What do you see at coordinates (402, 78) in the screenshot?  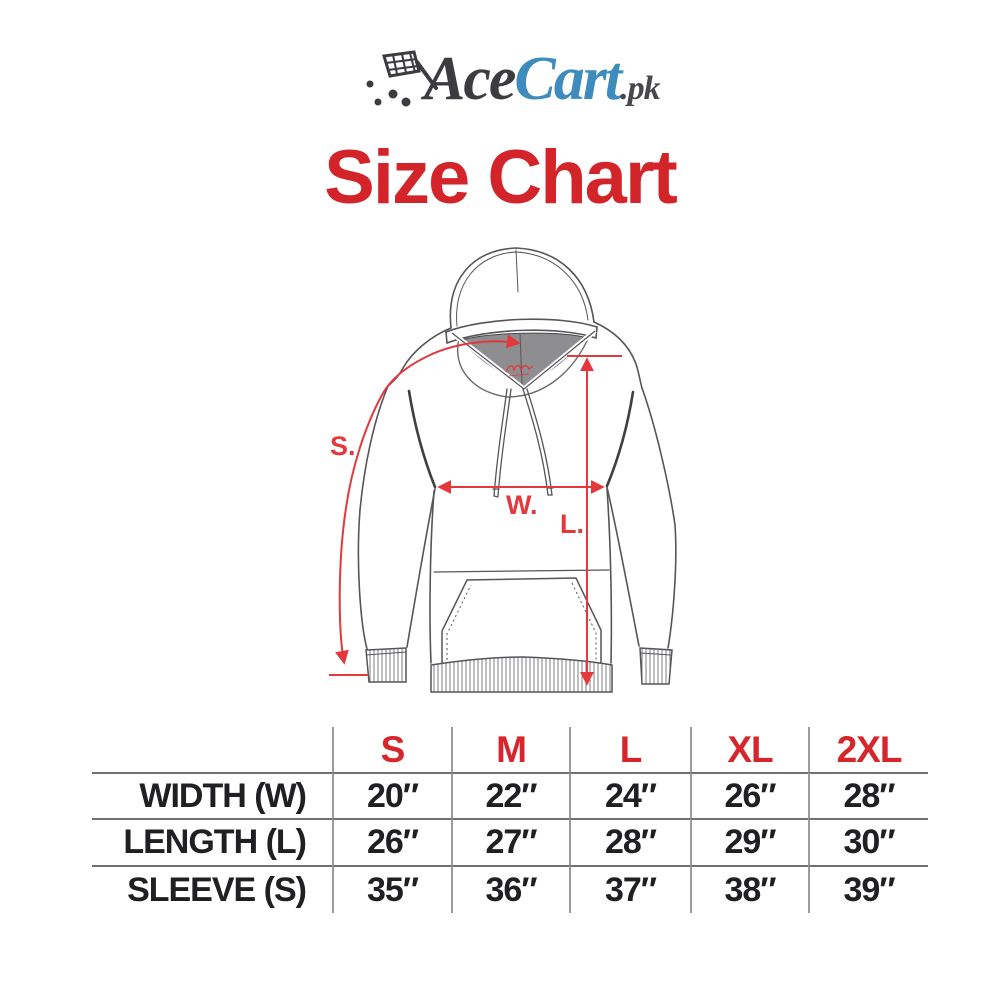 I see `shopping-cart-icon` at bounding box center [402, 78].